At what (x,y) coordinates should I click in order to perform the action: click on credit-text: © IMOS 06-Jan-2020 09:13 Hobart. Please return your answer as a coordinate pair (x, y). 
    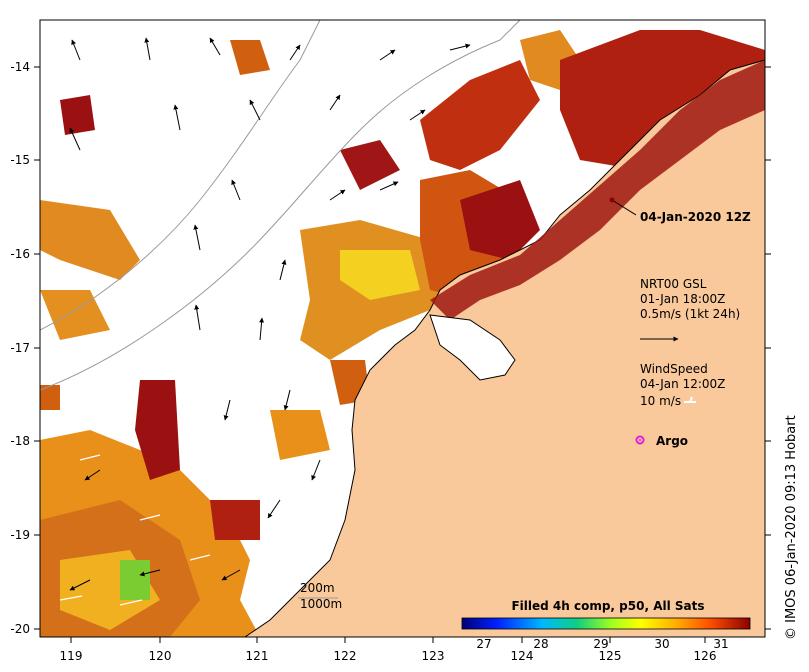
    Looking at the image, I should click on (791, 527).